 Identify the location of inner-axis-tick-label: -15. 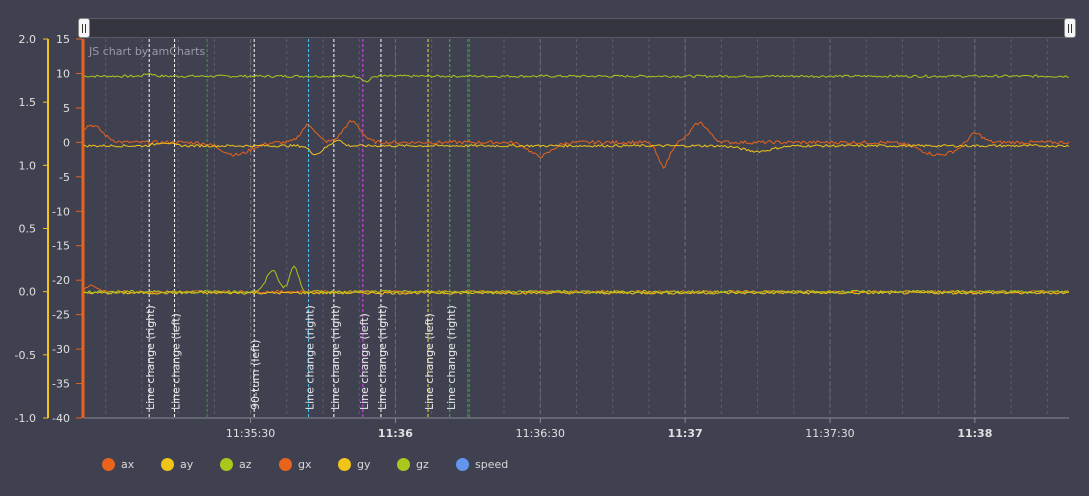
(61, 246).